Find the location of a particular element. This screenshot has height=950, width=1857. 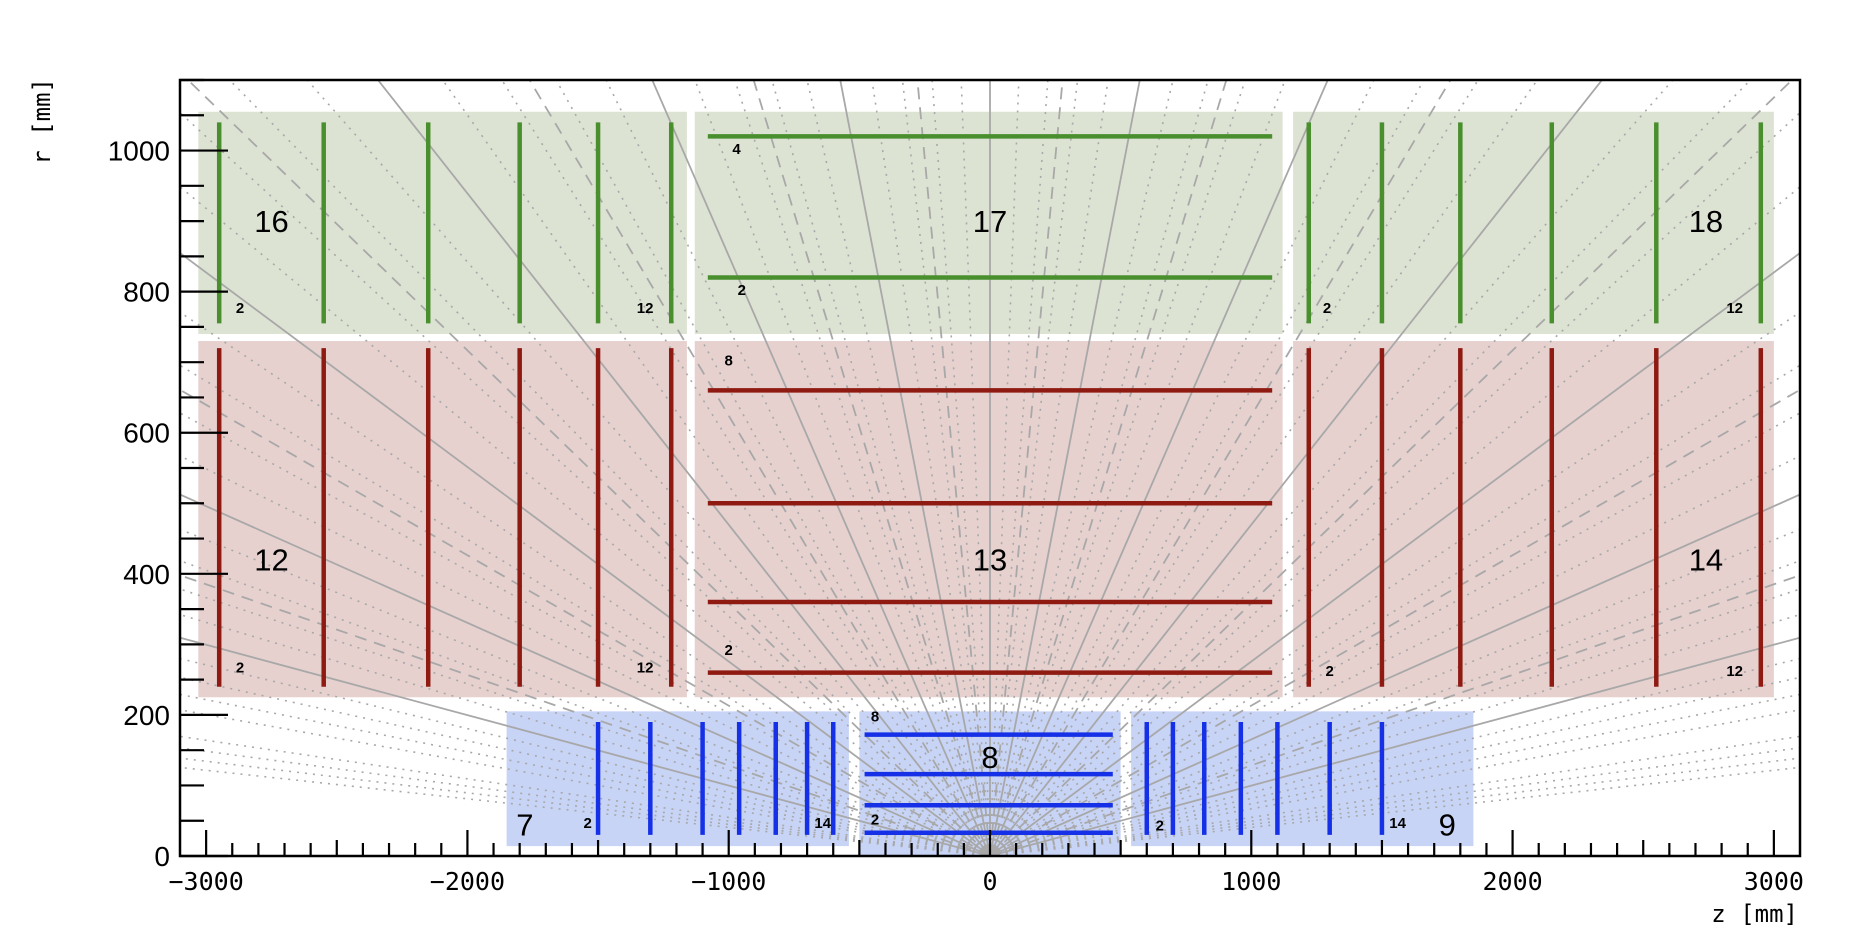

volume-14-region is located at coordinates (1533, 519).